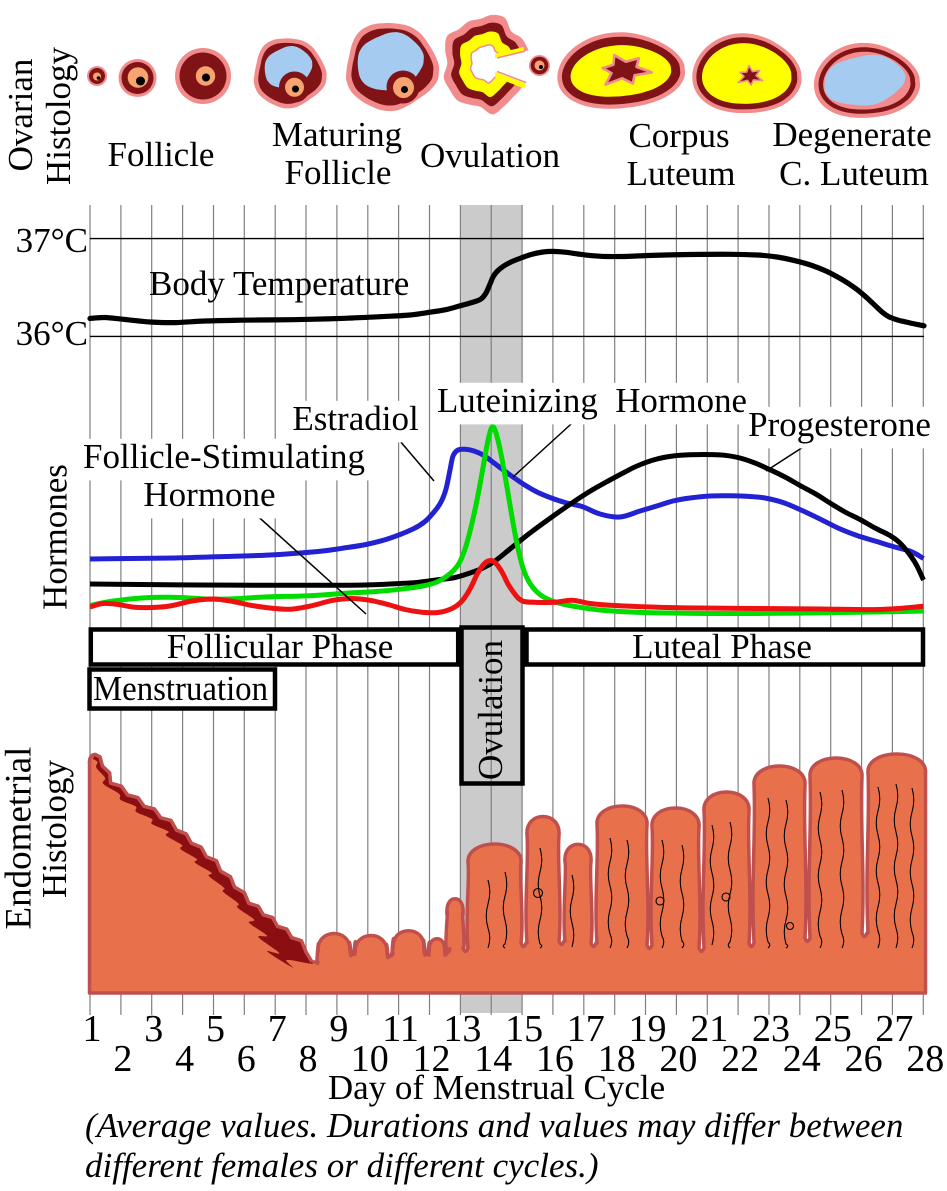 The height and width of the screenshot is (1191, 947). Describe the element at coordinates (740, 1059) in the screenshot. I see `svg-text: 22` at that location.